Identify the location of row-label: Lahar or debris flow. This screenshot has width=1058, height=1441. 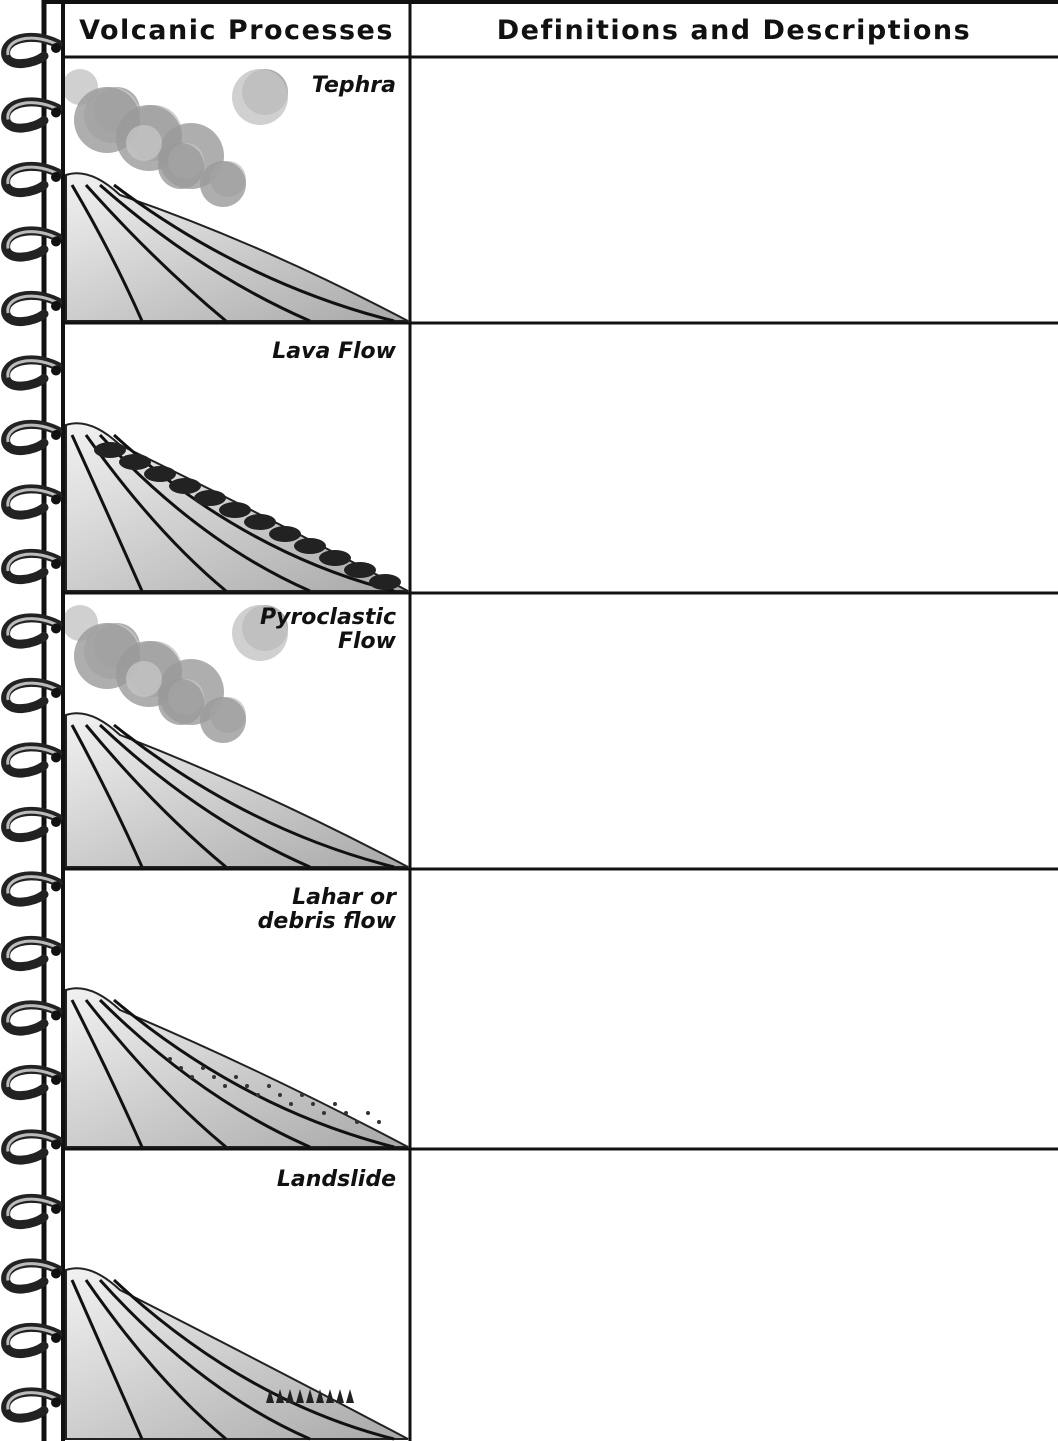
(326, 909).